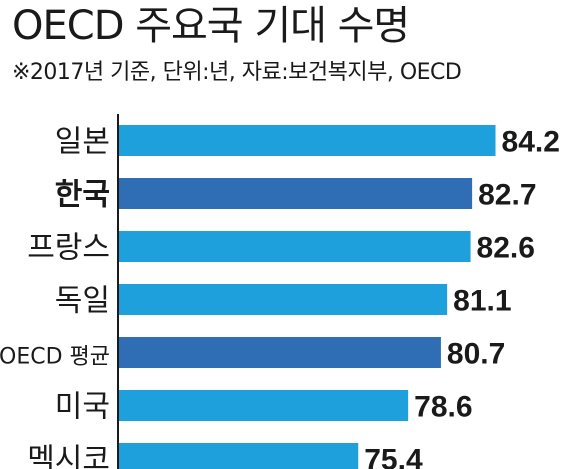 This screenshot has height=469, width=575. Describe the element at coordinates (82, 301) in the screenshot. I see `category-label: 독일` at that location.